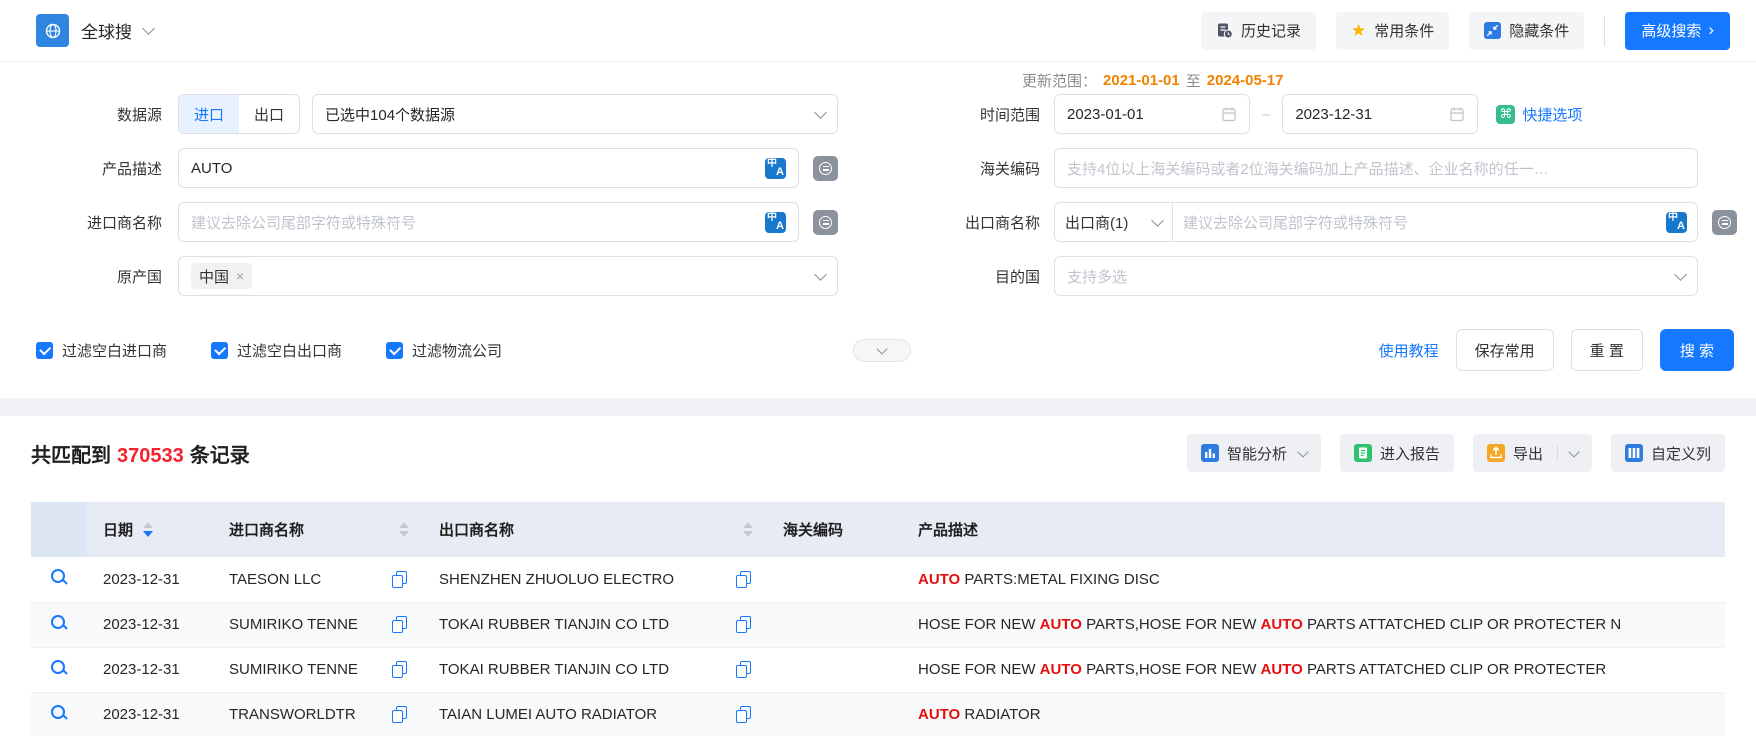  I want to click on results-toolbar: 智能分析 进入报告 导出, so click(1455, 453).